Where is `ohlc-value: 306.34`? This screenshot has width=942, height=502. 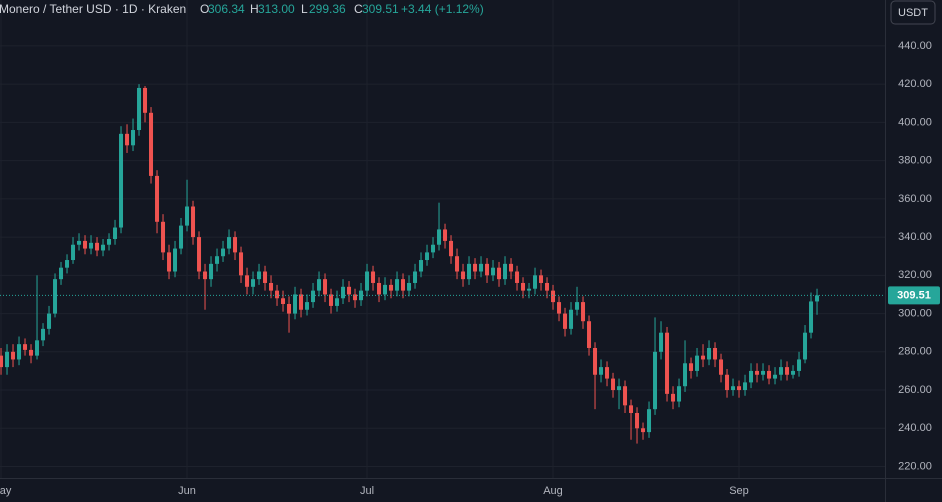 ohlc-value: 306.34 is located at coordinates (226, 9).